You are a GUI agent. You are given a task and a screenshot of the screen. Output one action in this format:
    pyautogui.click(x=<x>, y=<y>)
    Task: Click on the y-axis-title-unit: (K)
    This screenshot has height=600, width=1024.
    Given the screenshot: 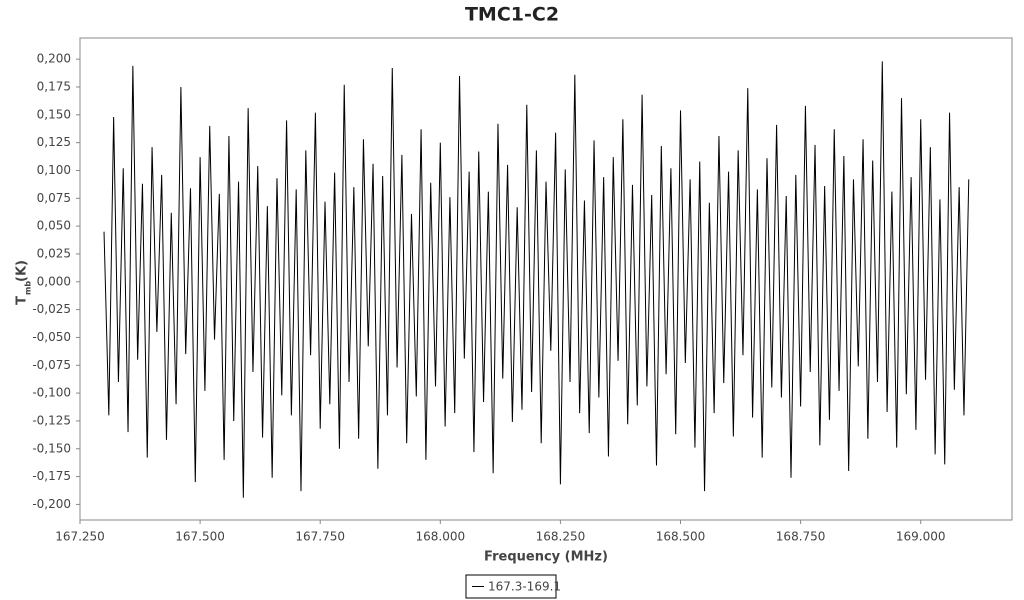 What is the action you would take?
    pyautogui.click(x=22, y=271)
    